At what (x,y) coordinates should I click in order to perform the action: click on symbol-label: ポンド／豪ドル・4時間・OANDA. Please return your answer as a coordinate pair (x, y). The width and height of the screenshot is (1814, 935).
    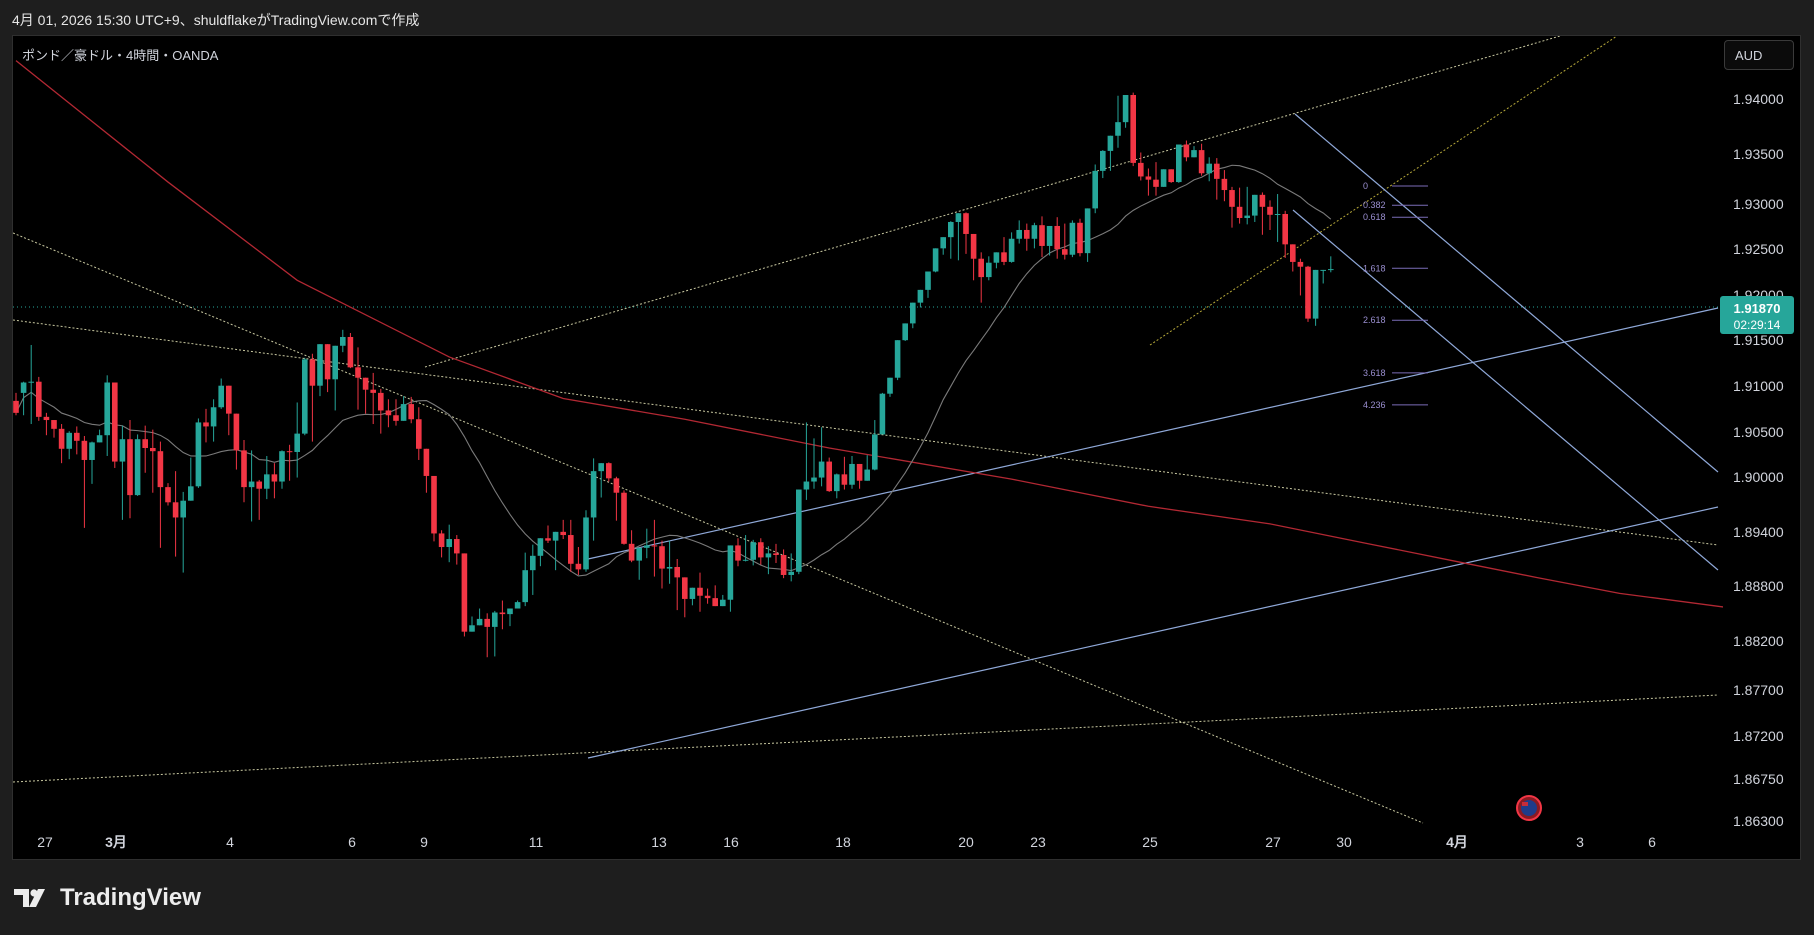
    Looking at the image, I should click on (120, 55).